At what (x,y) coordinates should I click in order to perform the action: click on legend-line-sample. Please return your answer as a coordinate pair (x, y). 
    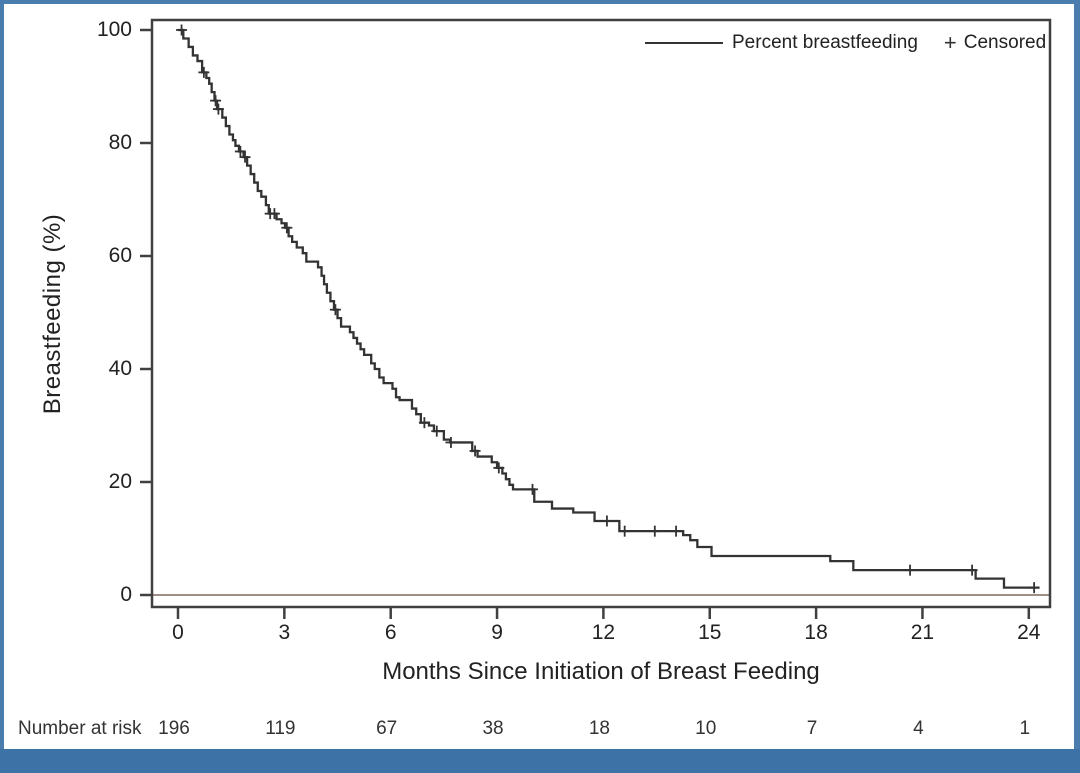
    Looking at the image, I should click on (684, 43).